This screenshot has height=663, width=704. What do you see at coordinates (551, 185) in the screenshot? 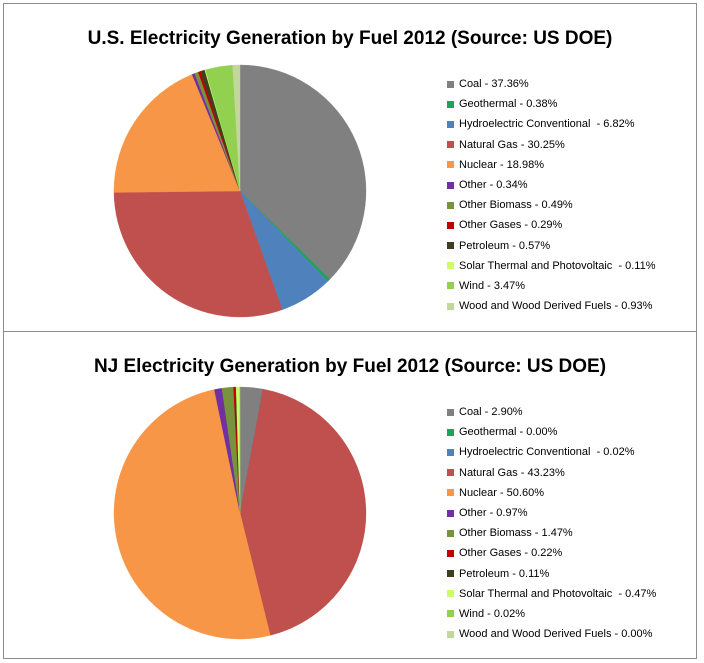
I see `legend-item-other: Other - 0.34%` at bounding box center [551, 185].